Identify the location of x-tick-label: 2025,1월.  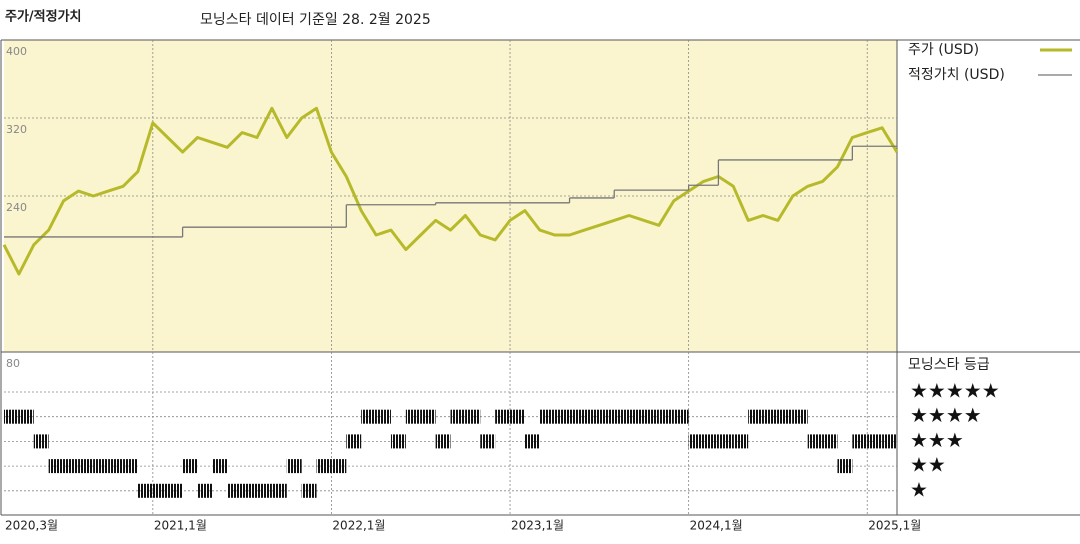
(894, 526).